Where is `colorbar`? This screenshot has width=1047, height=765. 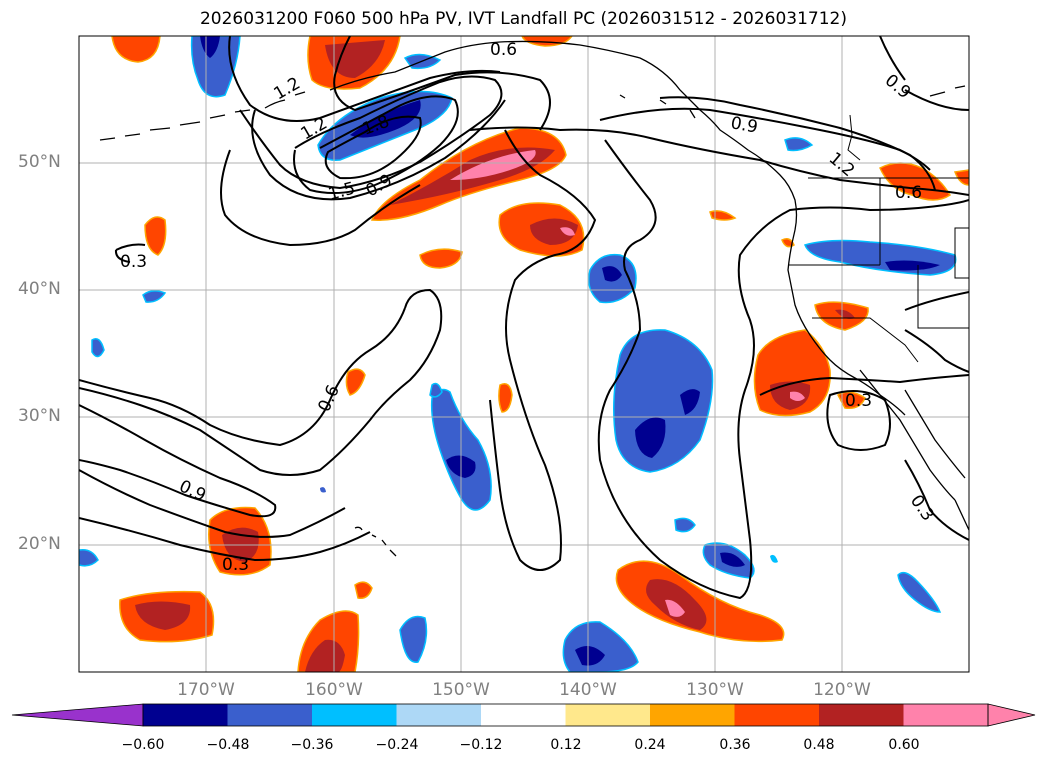
colorbar is located at coordinates (523, 715).